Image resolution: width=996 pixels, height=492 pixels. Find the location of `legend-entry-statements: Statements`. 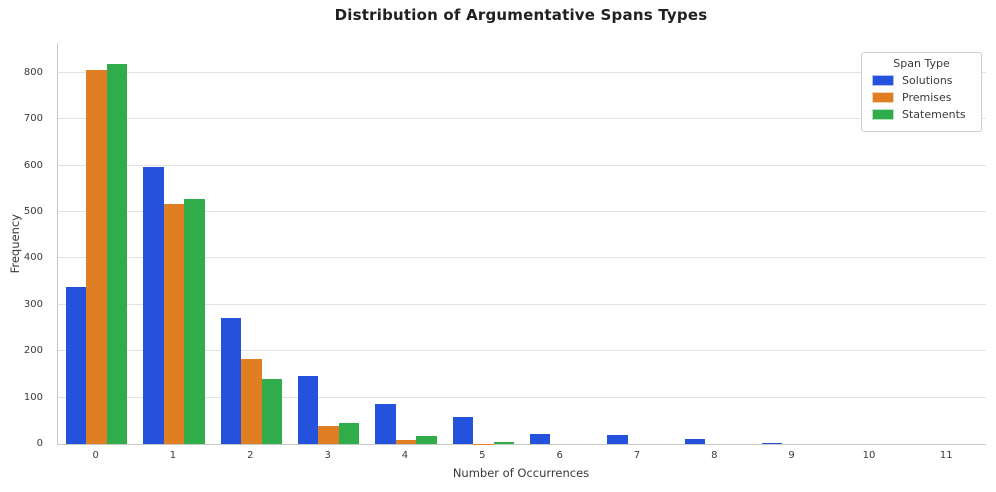

legend-entry-statements: Statements is located at coordinates (922, 114).